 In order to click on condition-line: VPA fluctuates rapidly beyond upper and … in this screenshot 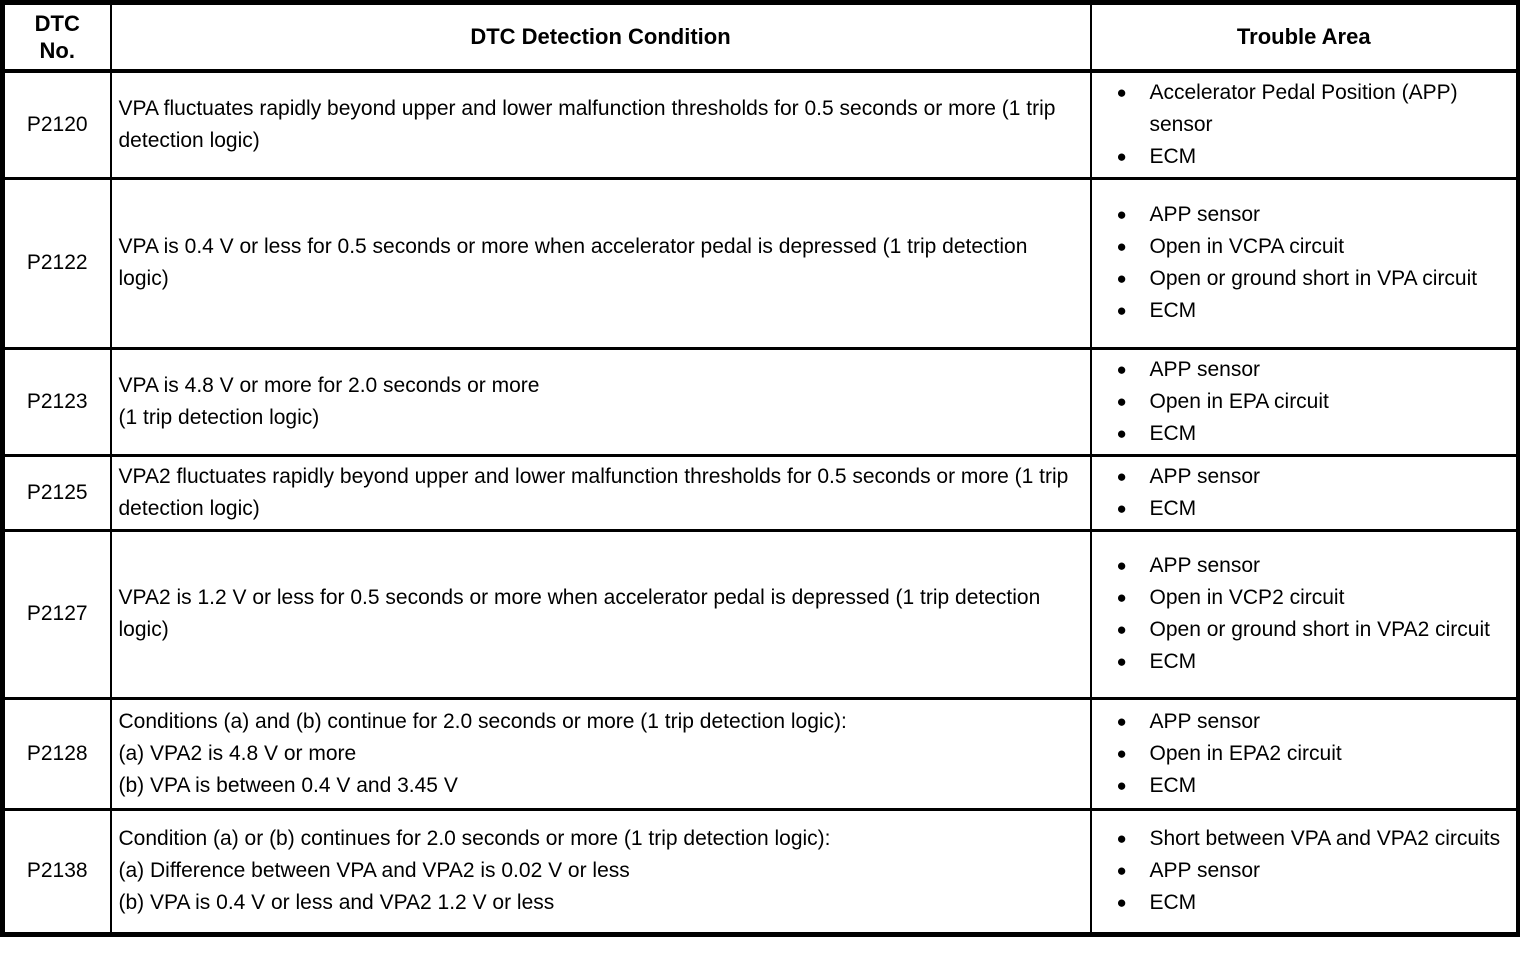, I will do `click(587, 124)`.